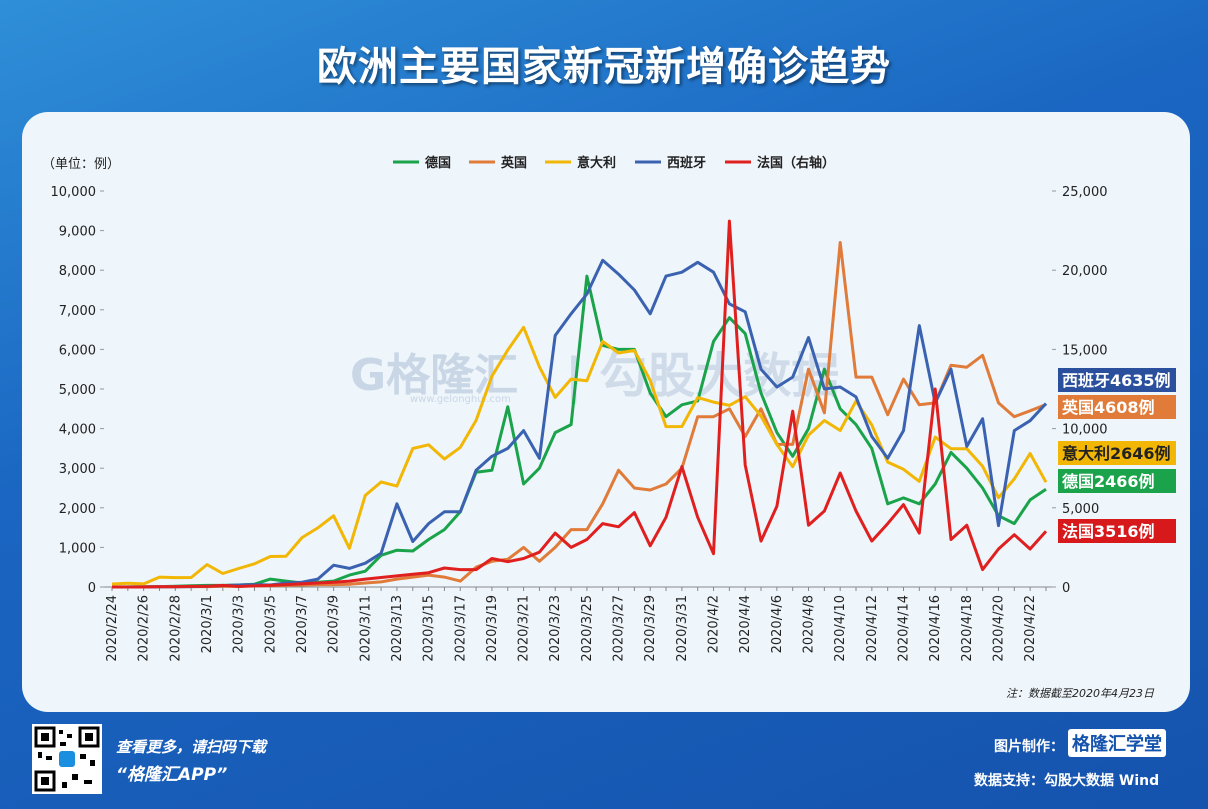 This screenshot has height=809, width=1208. I want to click on x-tick-label: 2020/3/7, so click(302, 624).